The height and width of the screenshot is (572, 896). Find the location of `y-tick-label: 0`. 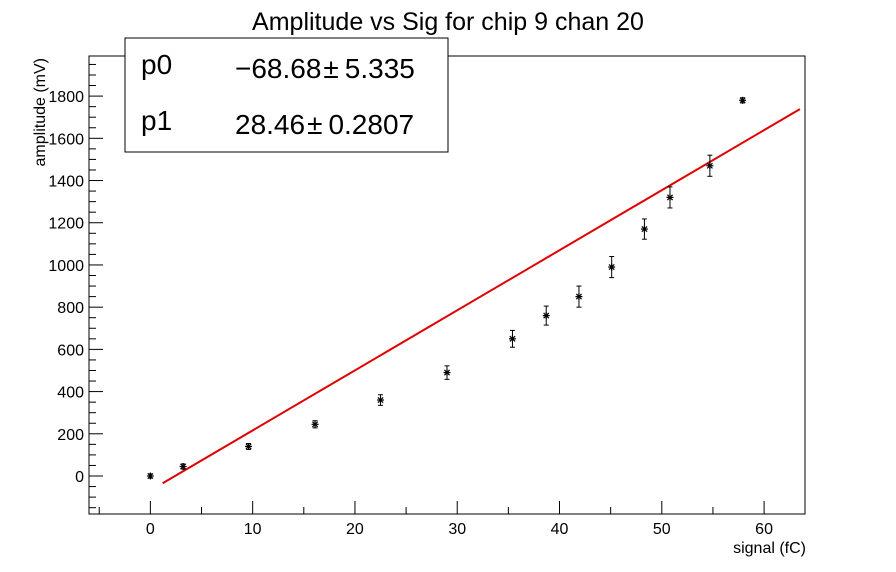

y-tick-label: 0 is located at coordinates (79, 477).